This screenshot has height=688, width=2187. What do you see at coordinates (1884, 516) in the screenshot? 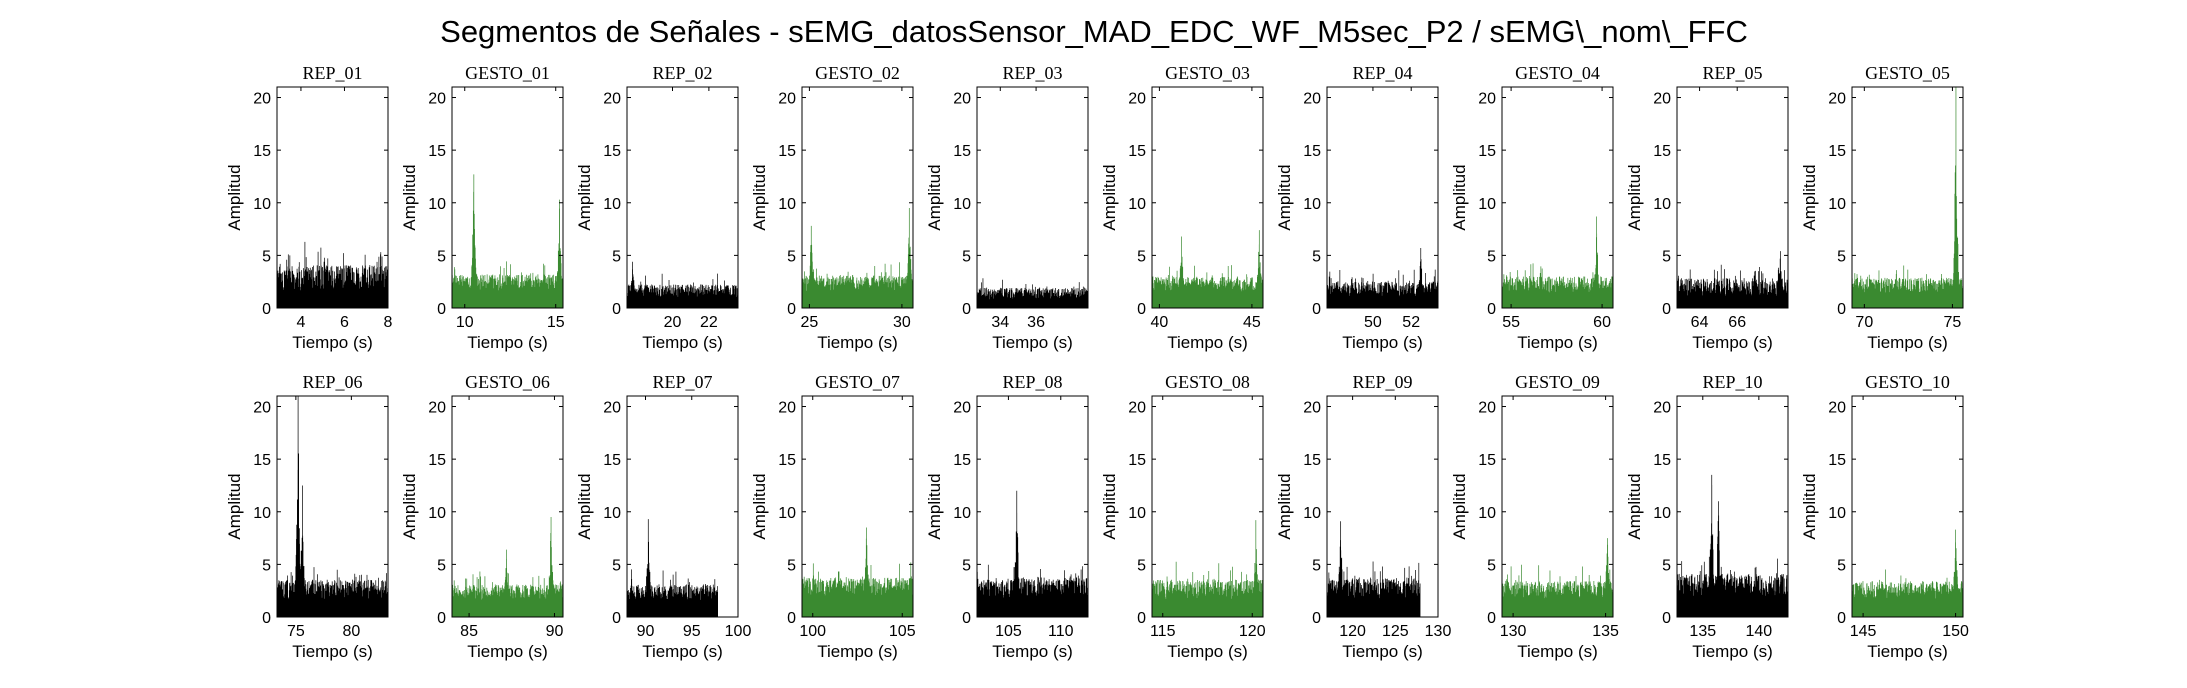
I see `panel-20: GESTO_10 0 5 10 15 20 145 150 Tiempo (s) Amplitud` at bounding box center [1884, 516].